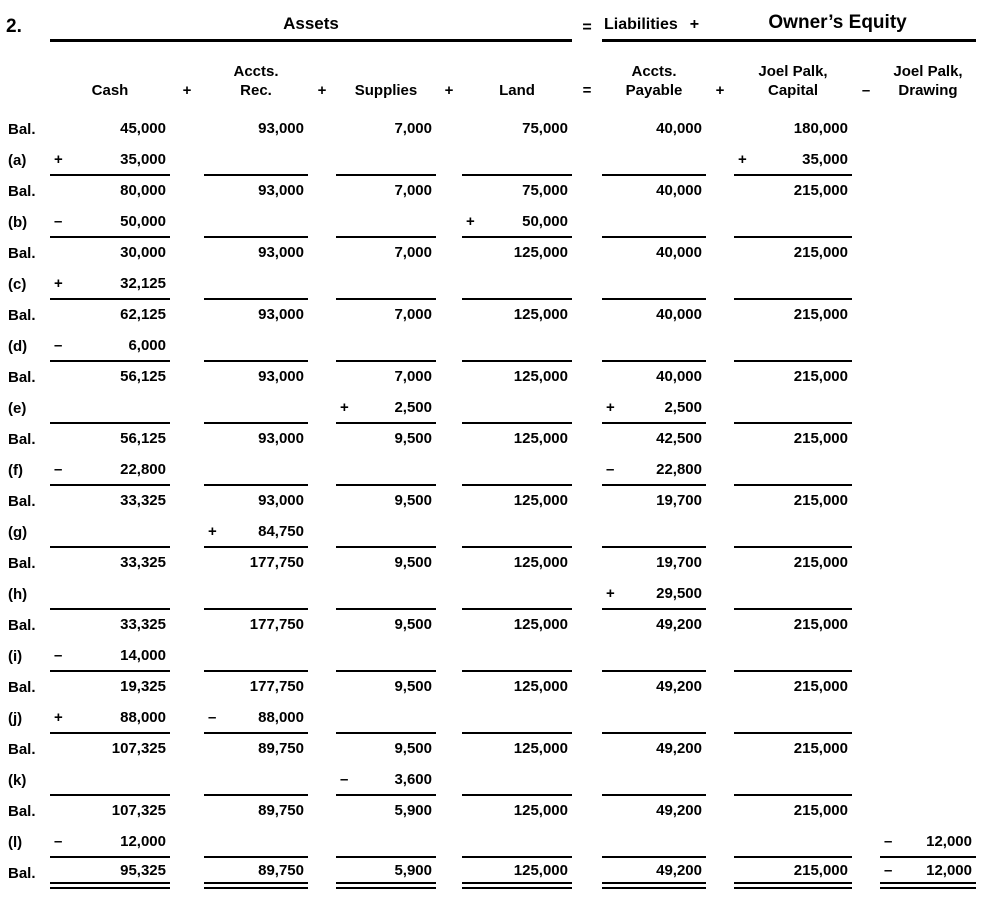 This screenshot has height=904, width=981. I want to click on table-row: (h) +29,500, so click(491, 594).